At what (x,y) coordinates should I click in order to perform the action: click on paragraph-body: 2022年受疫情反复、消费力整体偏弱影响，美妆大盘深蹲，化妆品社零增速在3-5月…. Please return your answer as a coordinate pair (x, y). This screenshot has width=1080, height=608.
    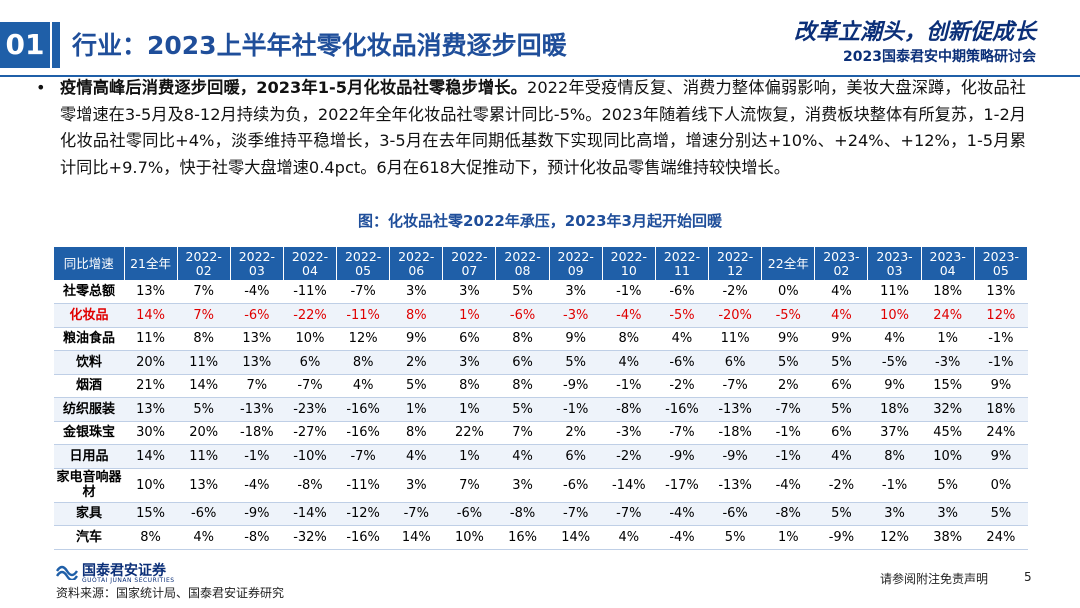
    Looking at the image, I should click on (543, 127).